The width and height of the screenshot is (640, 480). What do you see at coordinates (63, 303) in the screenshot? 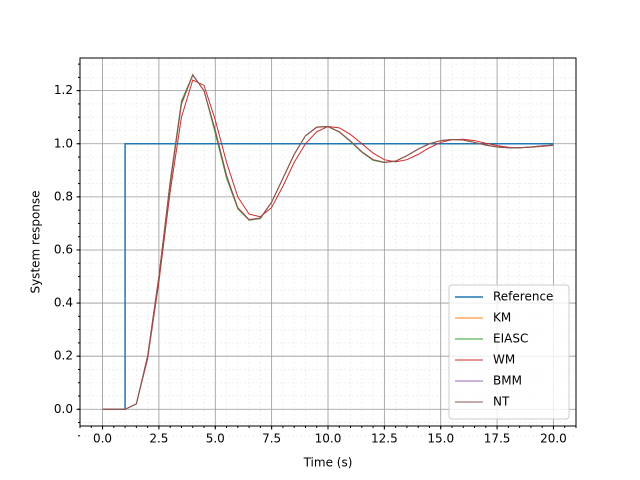
I see `y-tick-label: 0.4` at bounding box center [63, 303].